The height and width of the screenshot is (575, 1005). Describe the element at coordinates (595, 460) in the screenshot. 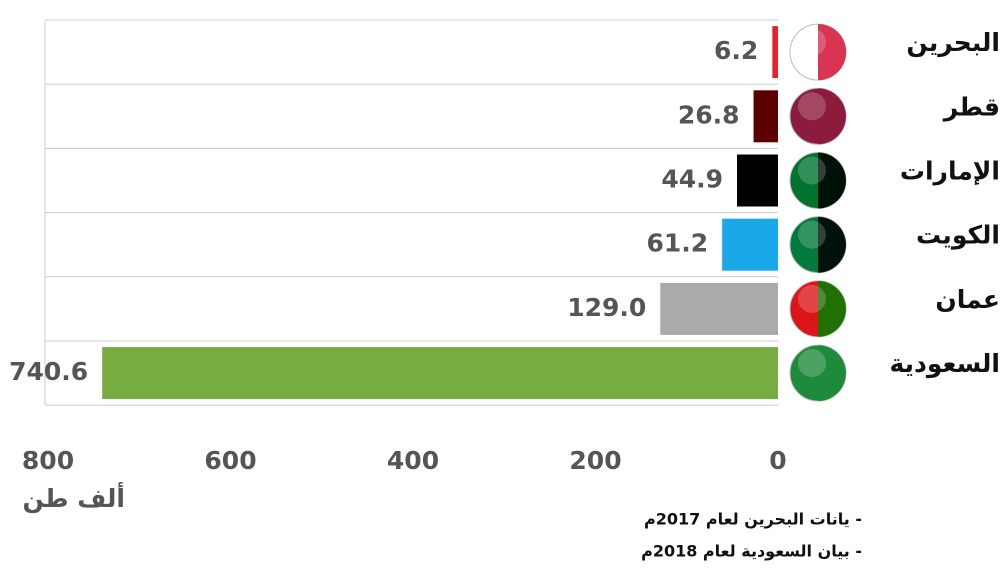

I see `x-tick-label: 200` at that location.